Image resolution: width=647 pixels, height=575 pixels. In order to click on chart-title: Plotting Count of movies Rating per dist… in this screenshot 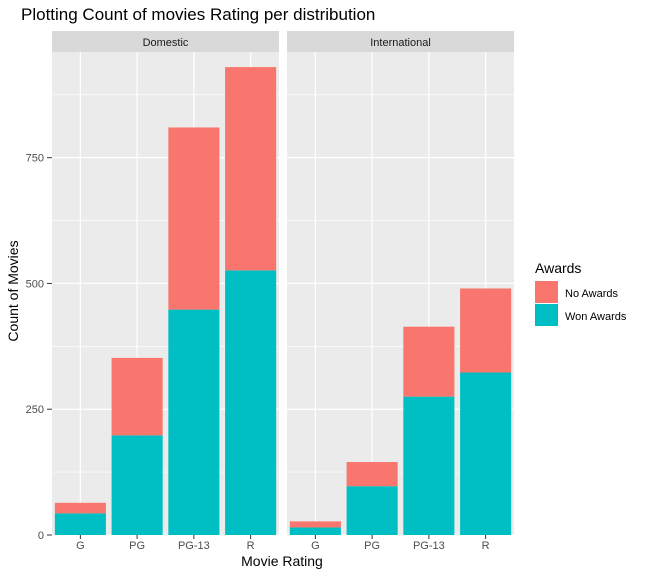, I will do `click(198, 14)`.